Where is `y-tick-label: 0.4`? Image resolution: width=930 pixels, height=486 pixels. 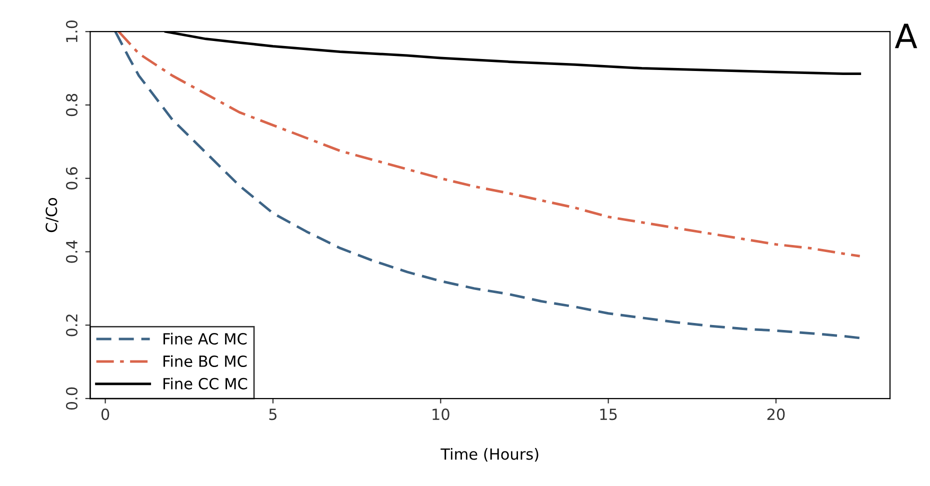 y-tick-label: 0.4 is located at coordinates (72, 251).